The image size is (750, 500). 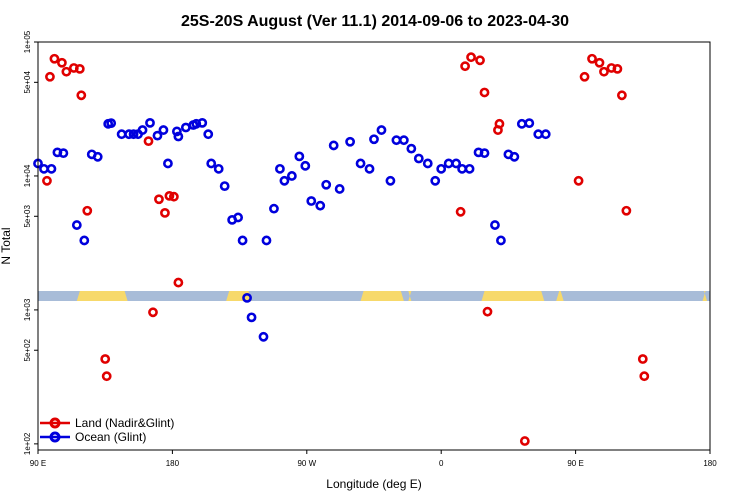 I want to click on x-axis-label: Longitude (deg E), so click(x=373, y=484).